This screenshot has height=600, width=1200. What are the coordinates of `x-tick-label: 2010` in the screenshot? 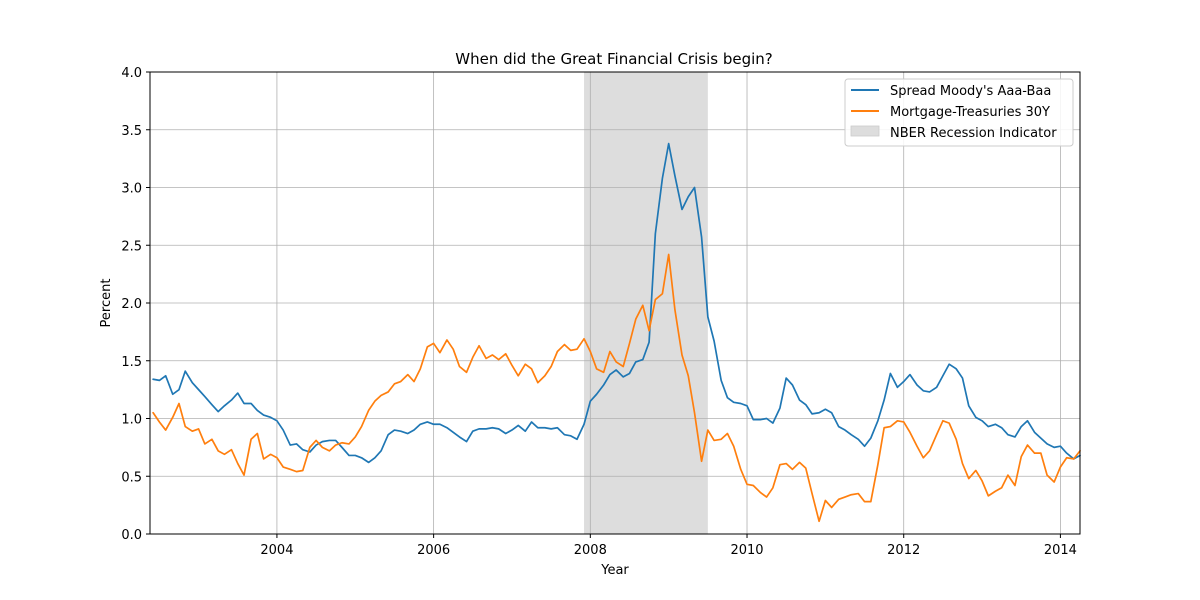 It's located at (746, 550).